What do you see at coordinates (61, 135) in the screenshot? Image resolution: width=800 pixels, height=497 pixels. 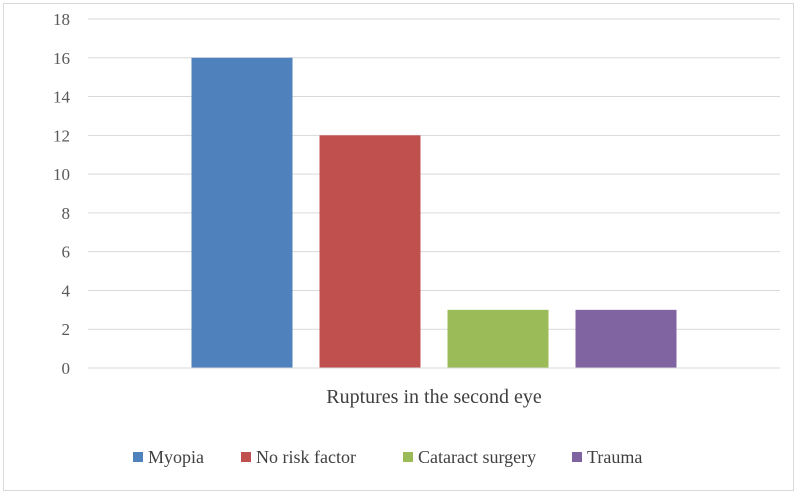 I see `y-tick-label: 12` at bounding box center [61, 135].